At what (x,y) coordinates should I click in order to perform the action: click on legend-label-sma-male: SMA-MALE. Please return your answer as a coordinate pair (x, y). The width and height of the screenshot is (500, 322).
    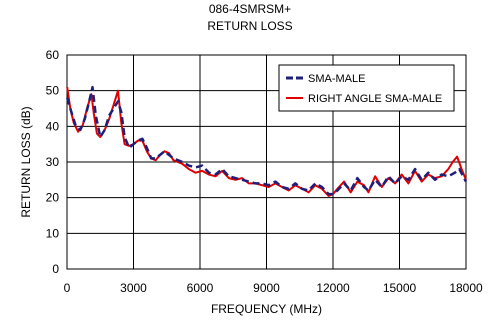
    Looking at the image, I should click on (336, 79).